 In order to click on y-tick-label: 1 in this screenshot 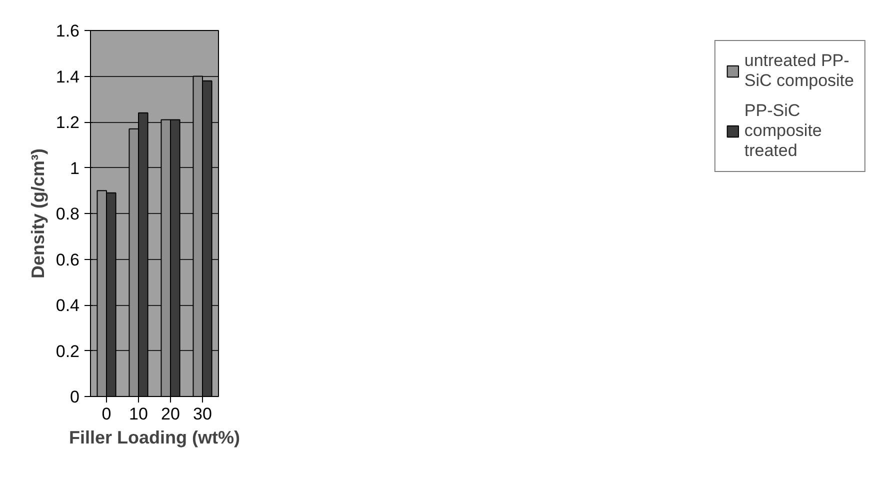, I will do `click(75, 168)`.